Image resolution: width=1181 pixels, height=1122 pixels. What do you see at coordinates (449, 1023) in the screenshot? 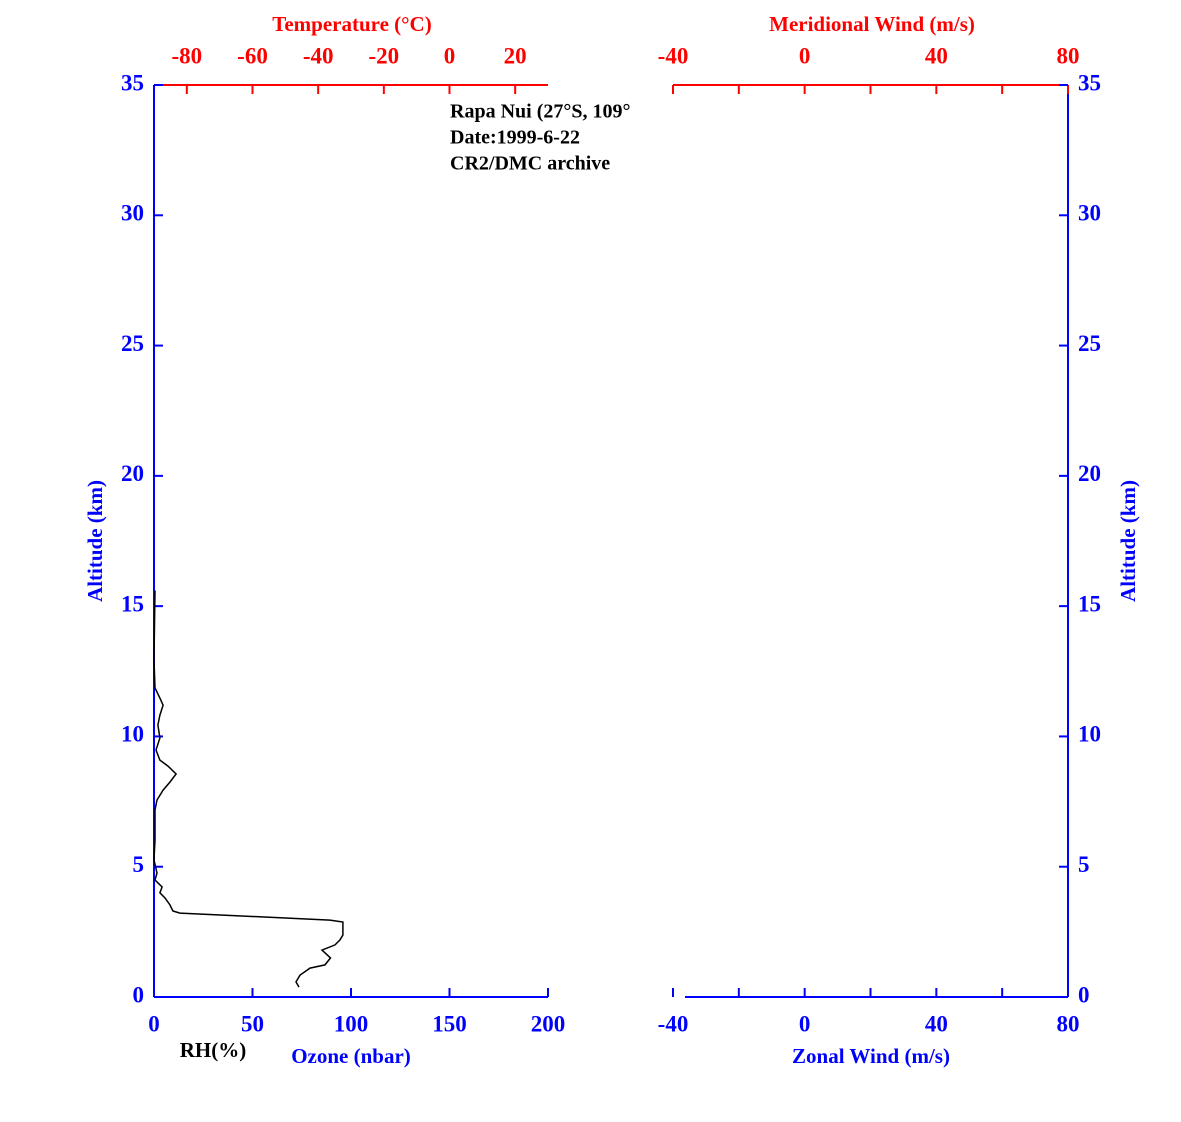
I see `x-tick-label: 150` at bounding box center [449, 1023].